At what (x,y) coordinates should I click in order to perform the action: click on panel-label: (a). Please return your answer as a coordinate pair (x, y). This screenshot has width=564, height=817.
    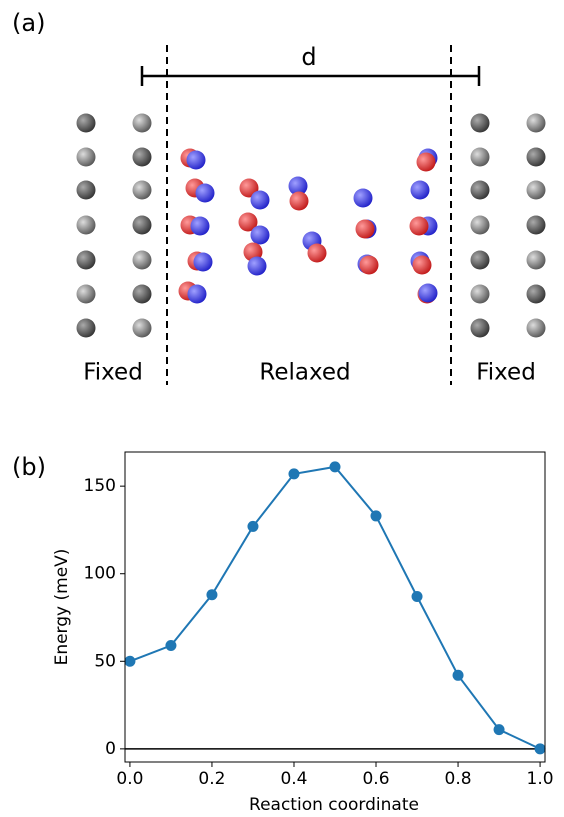
    Looking at the image, I should click on (28, 23).